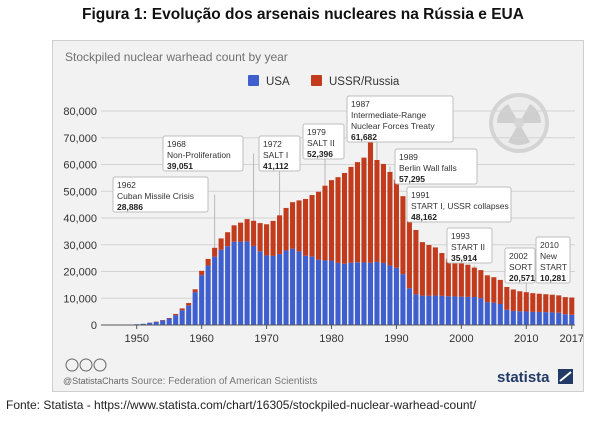  Describe the element at coordinates (80, 192) in the screenshot. I see `y-tick-label: 50,000` at that location.